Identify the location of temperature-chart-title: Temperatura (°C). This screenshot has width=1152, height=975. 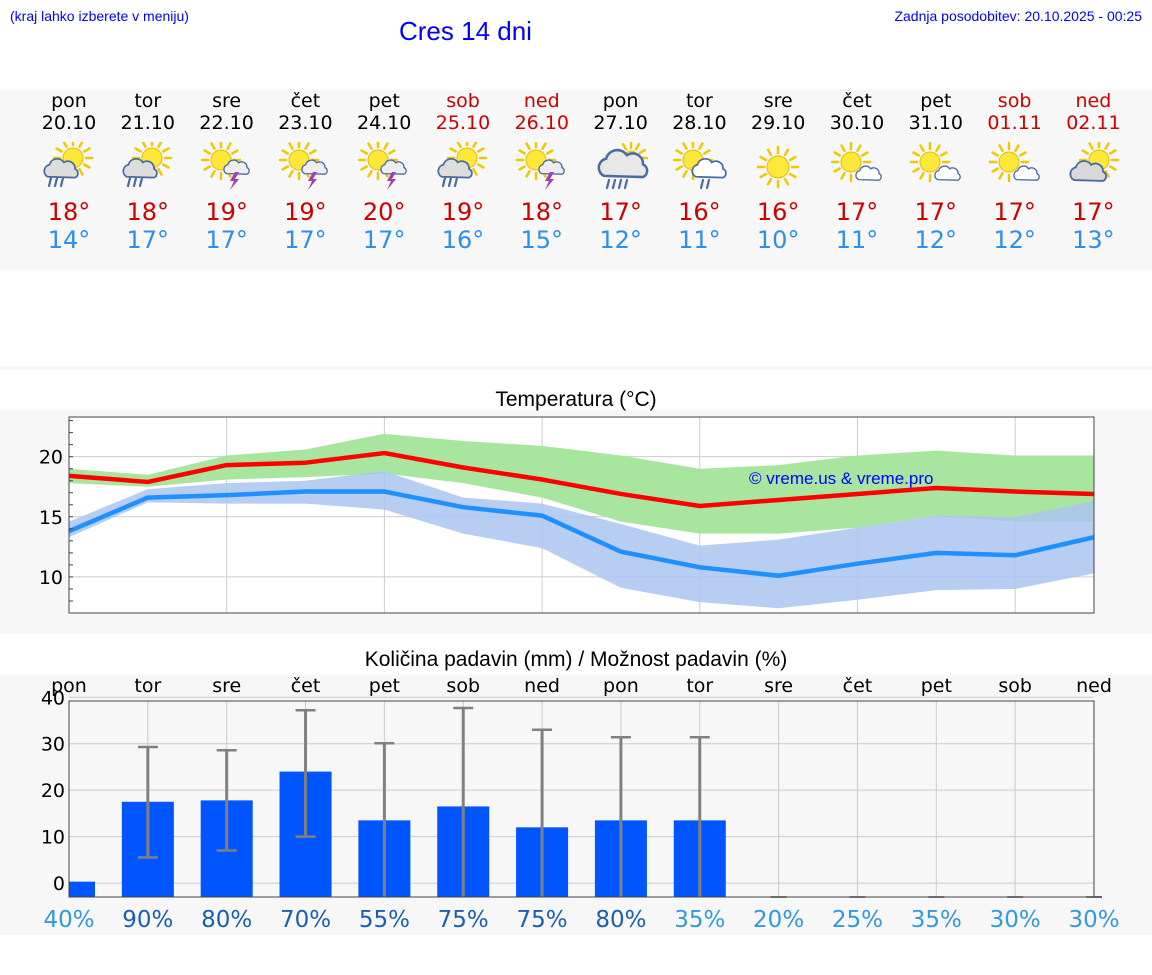
(576, 399).